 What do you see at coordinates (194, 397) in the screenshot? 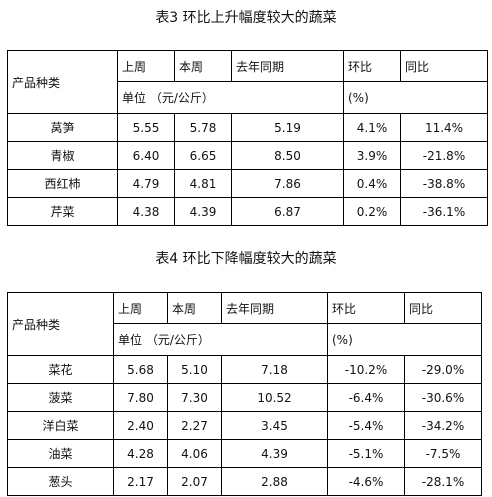
I see `cell-this-week: 7.30` at bounding box center [194, 397].